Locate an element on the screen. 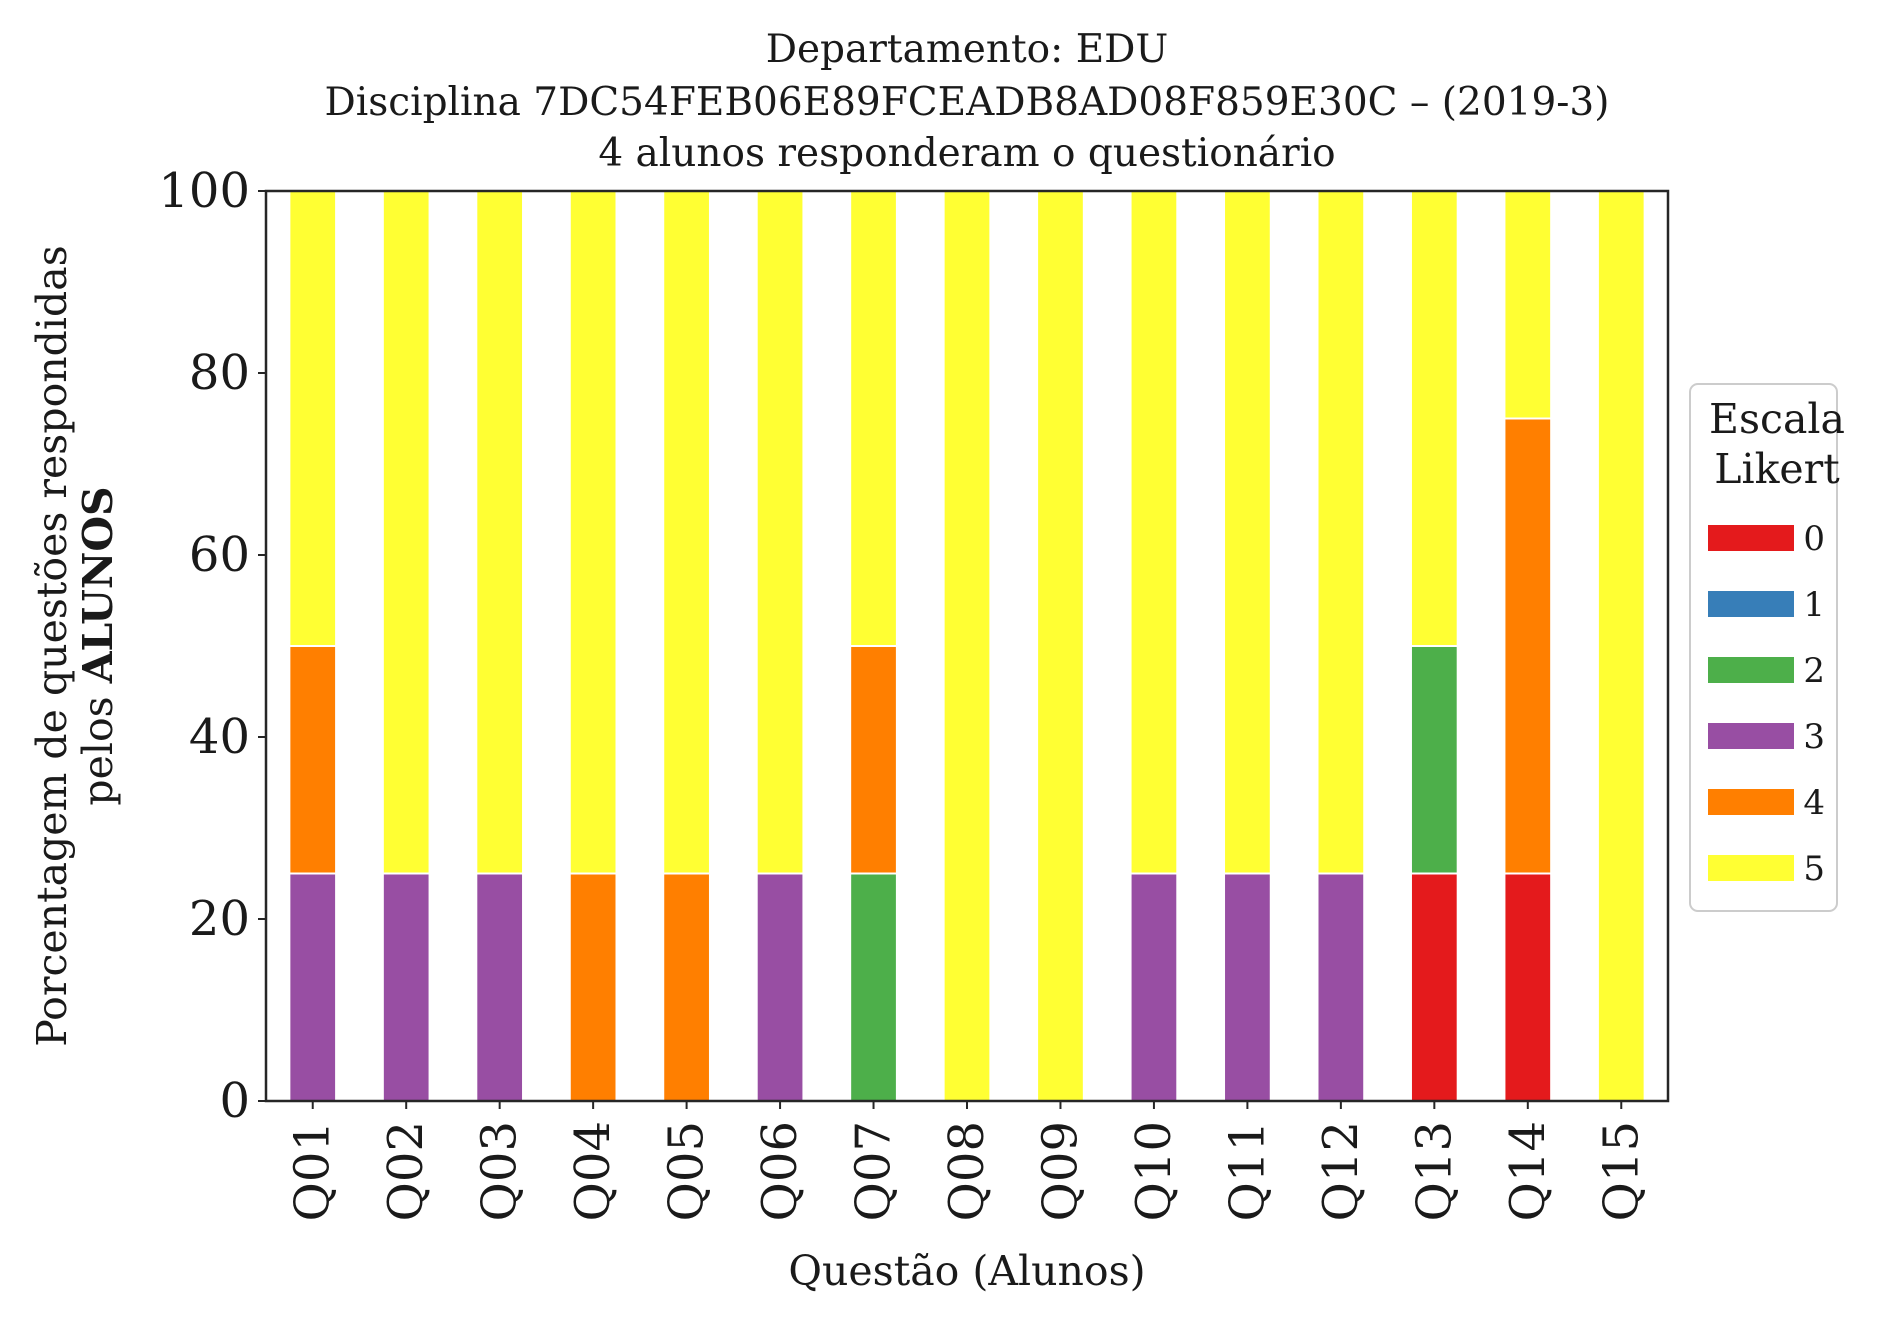 The image size is (1892, 1323). legend-label-4: 4 is located at coordinates (1814, 803).